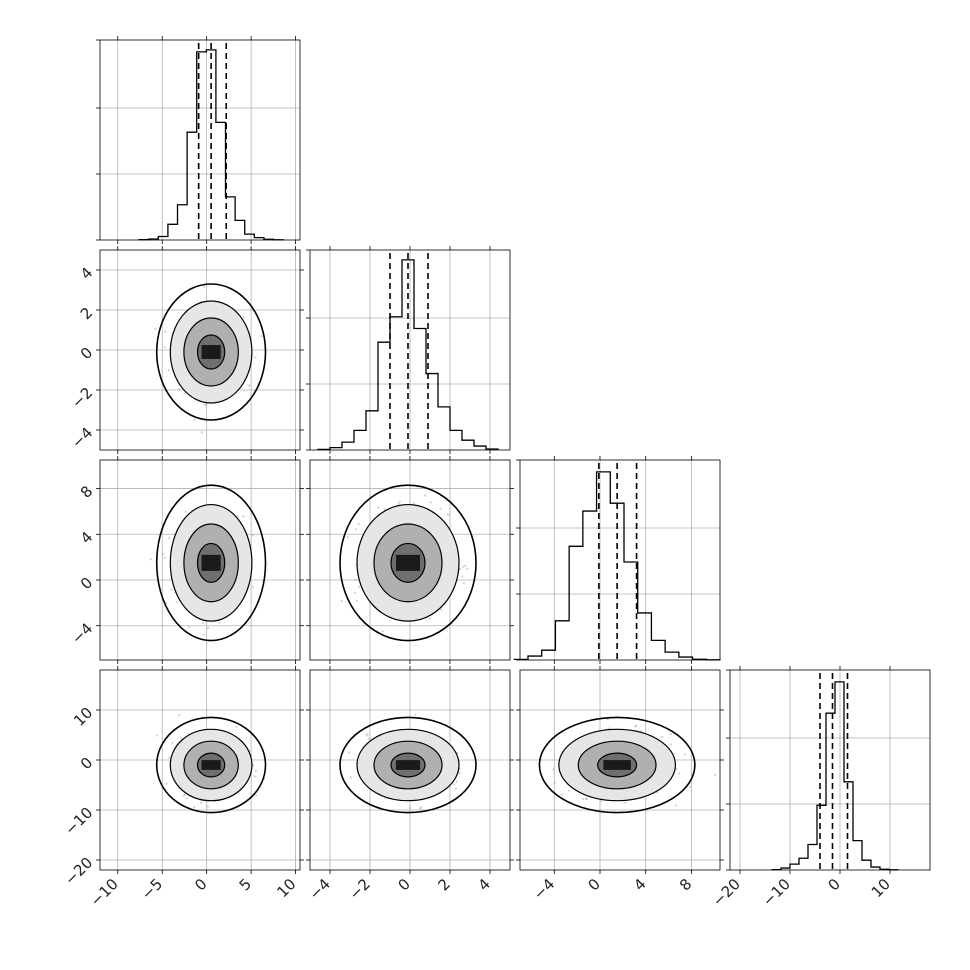  I want to click on panel-3-0-ytick-label-1: −10, so click(78, 821).